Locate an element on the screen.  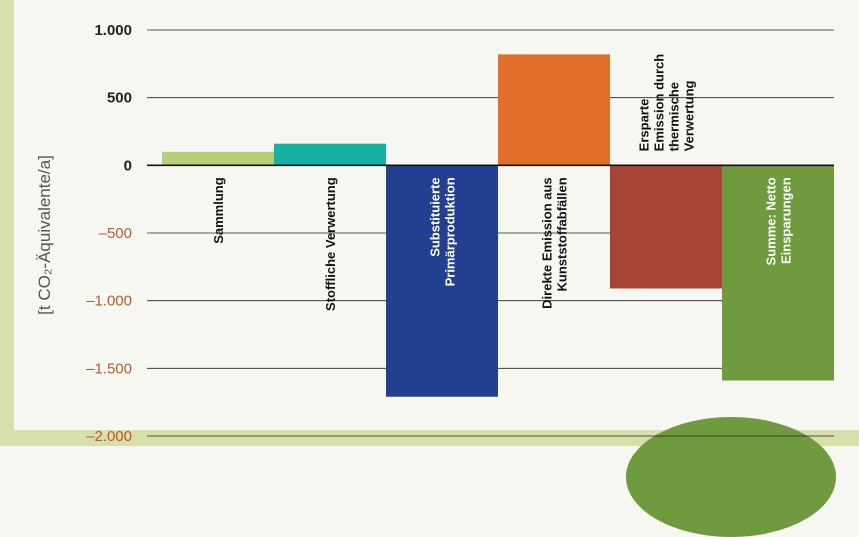
y-tick-label: –2.000 is located at coordinates (109, 436).